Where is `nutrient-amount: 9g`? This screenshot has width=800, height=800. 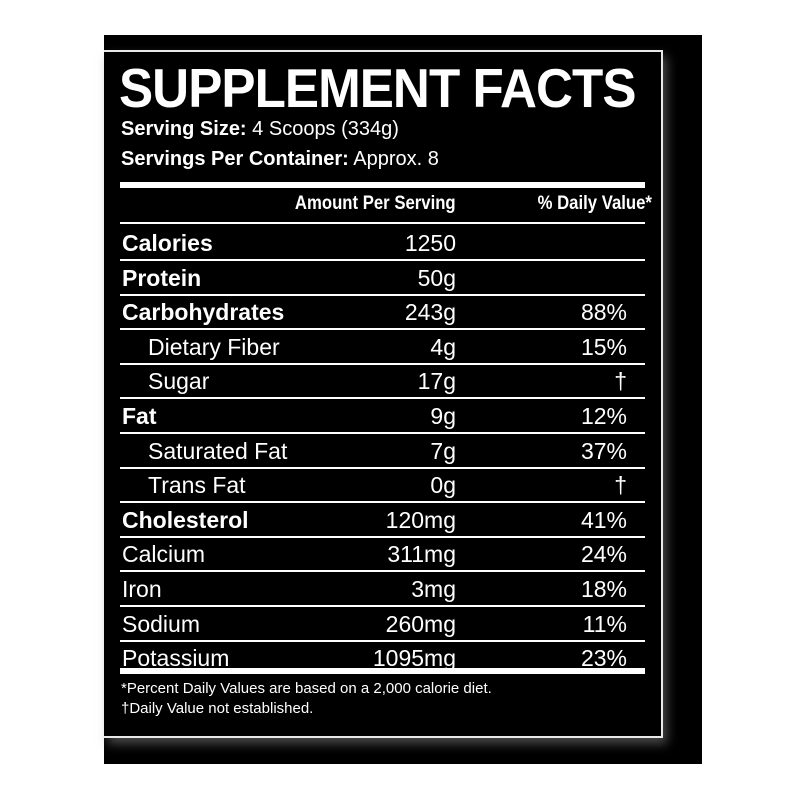 nutrient-amount: 9g is located at coordinates (443, 416).